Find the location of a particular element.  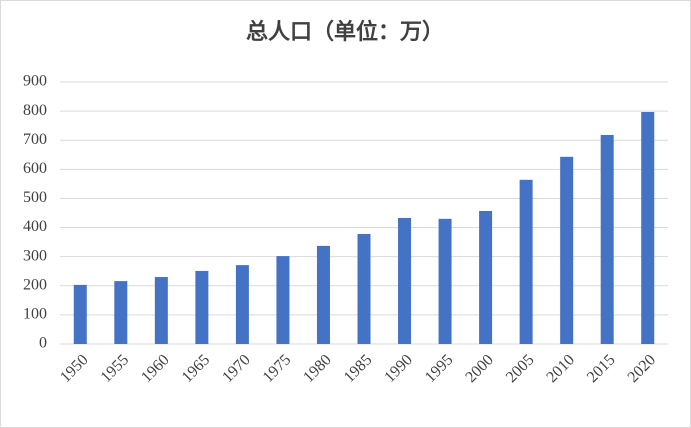

y-tick-label: 200 is located at coordinates (35, 284).